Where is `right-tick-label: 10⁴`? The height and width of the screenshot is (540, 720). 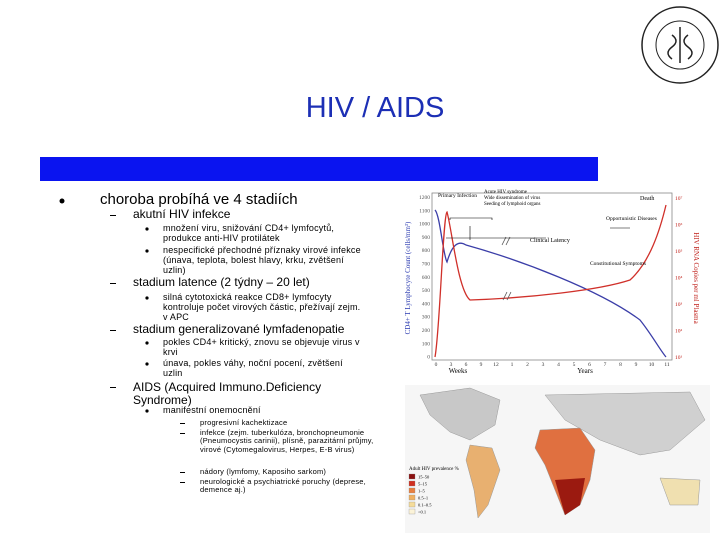 right-tick-label: 10⁴ is located at coordinates (679, 279).